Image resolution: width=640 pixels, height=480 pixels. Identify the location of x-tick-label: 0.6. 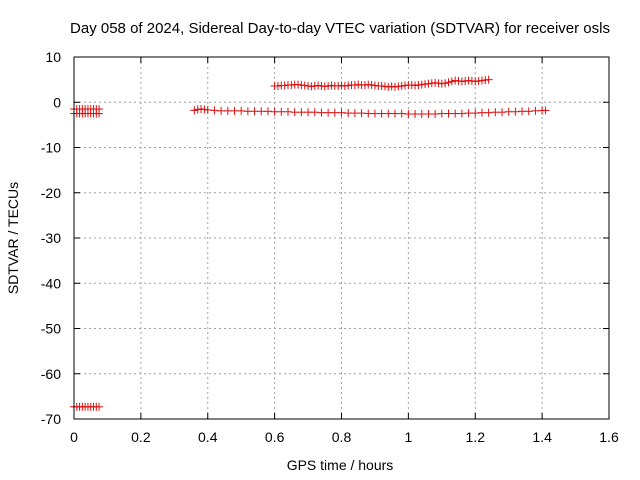
(275, 437).